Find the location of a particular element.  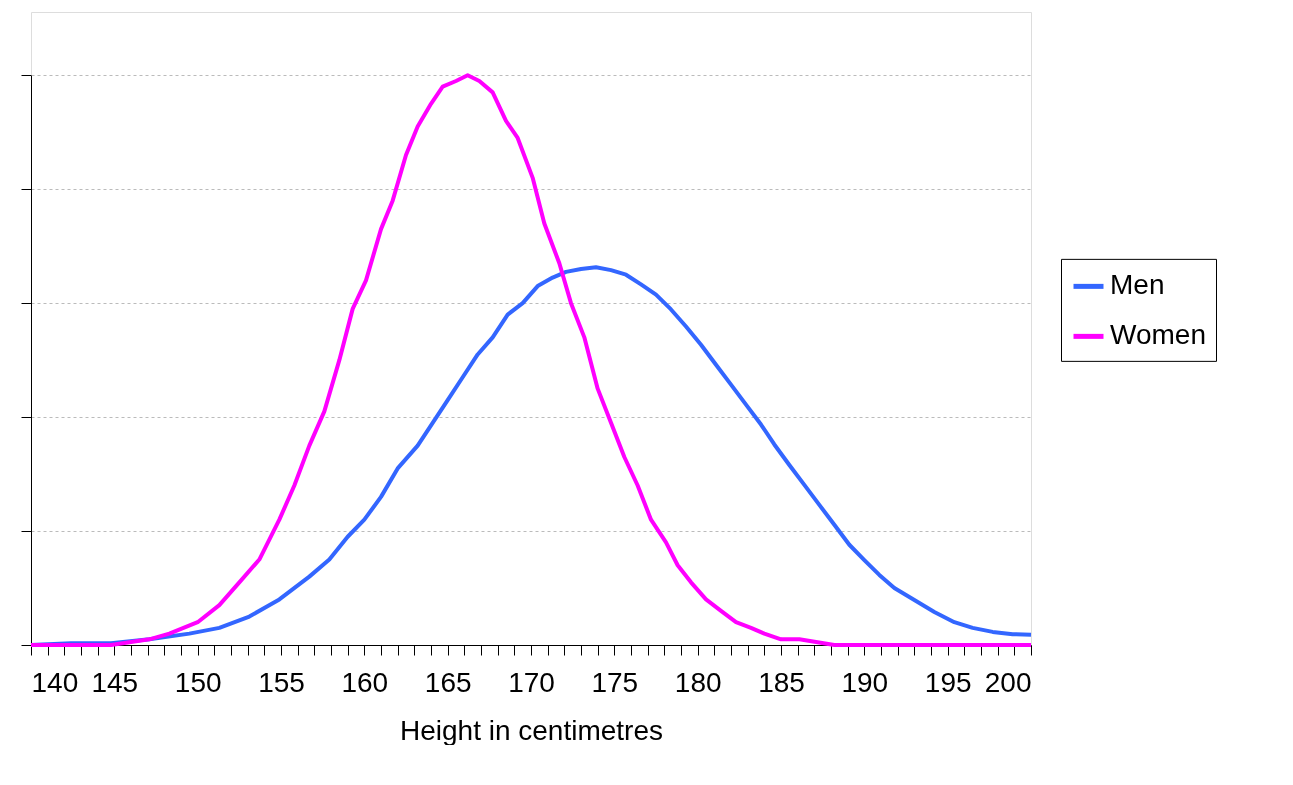

legend-label: Men is located at coordinates (1137, 285).